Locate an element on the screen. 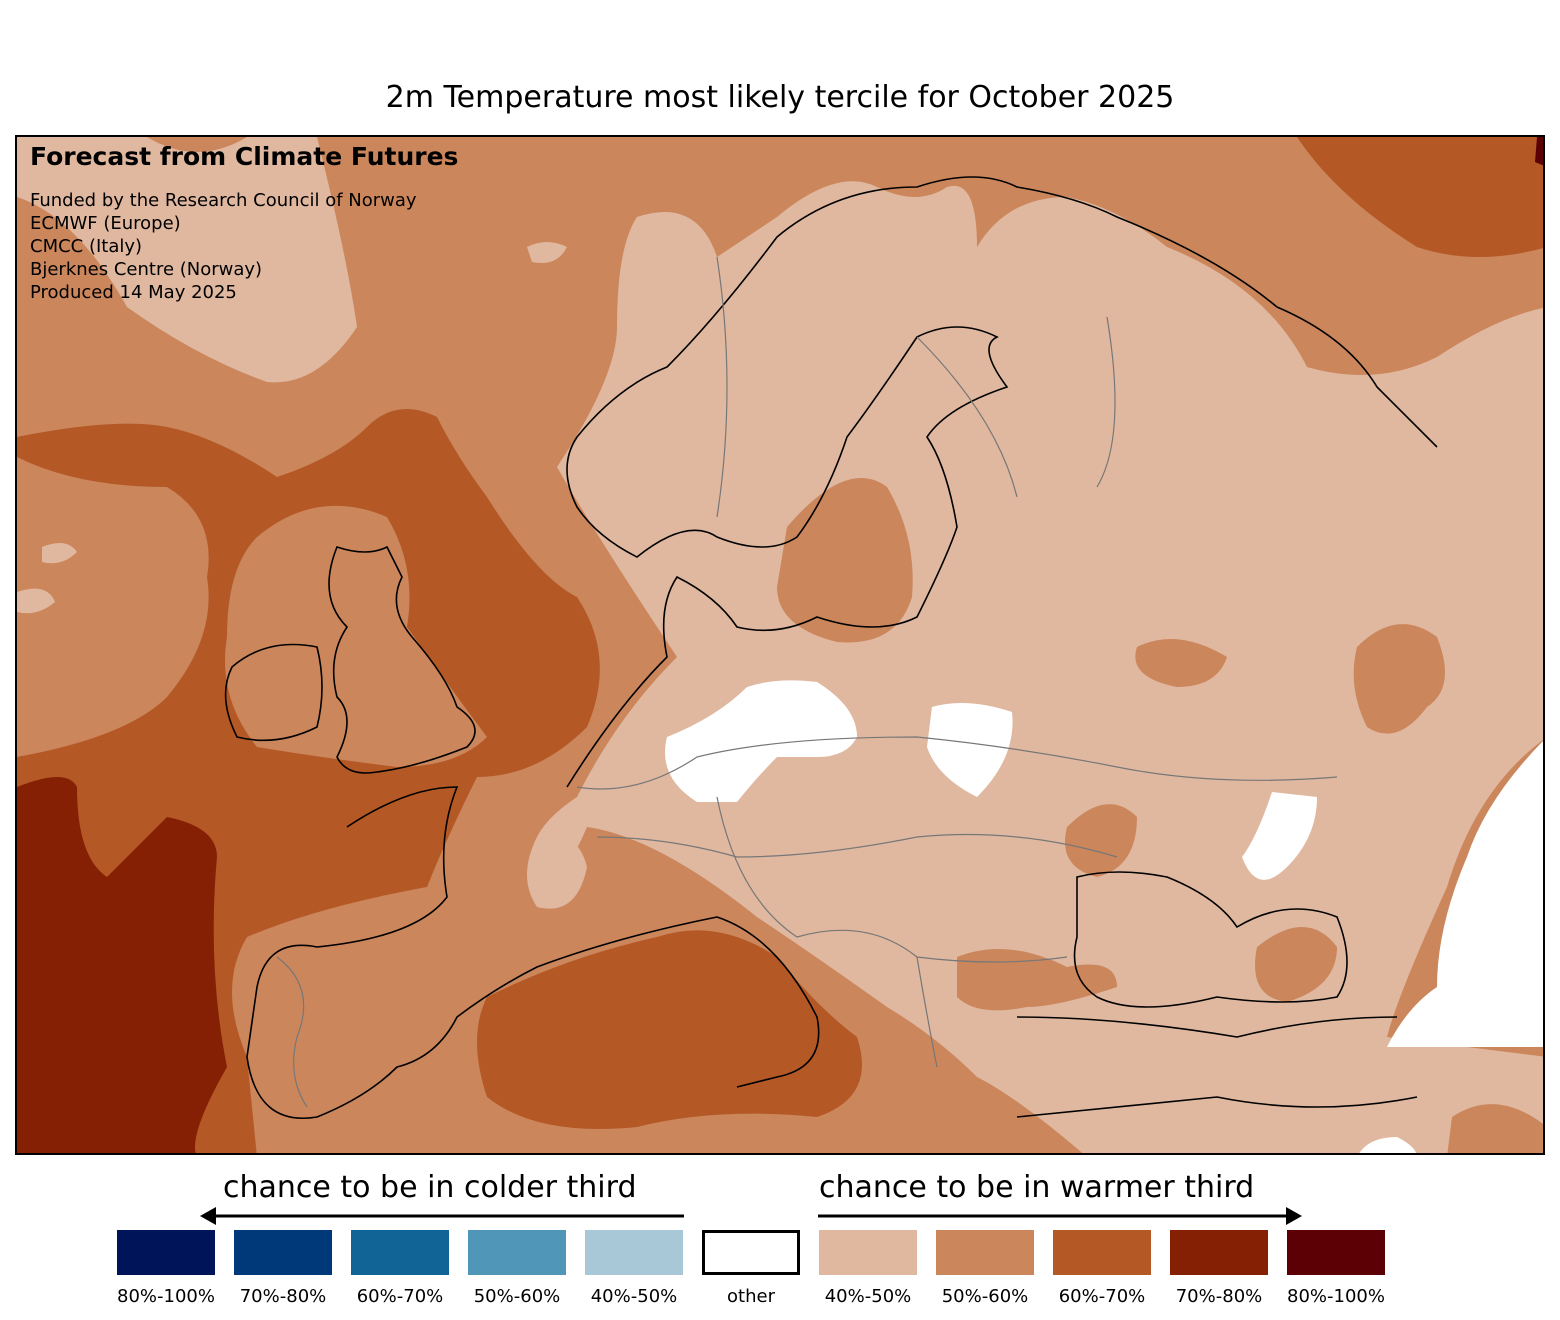 The width and height of the screenshot is (1560, 1320). credit-line: Produced 14 May 2025 is located at coordinates (133, 292).